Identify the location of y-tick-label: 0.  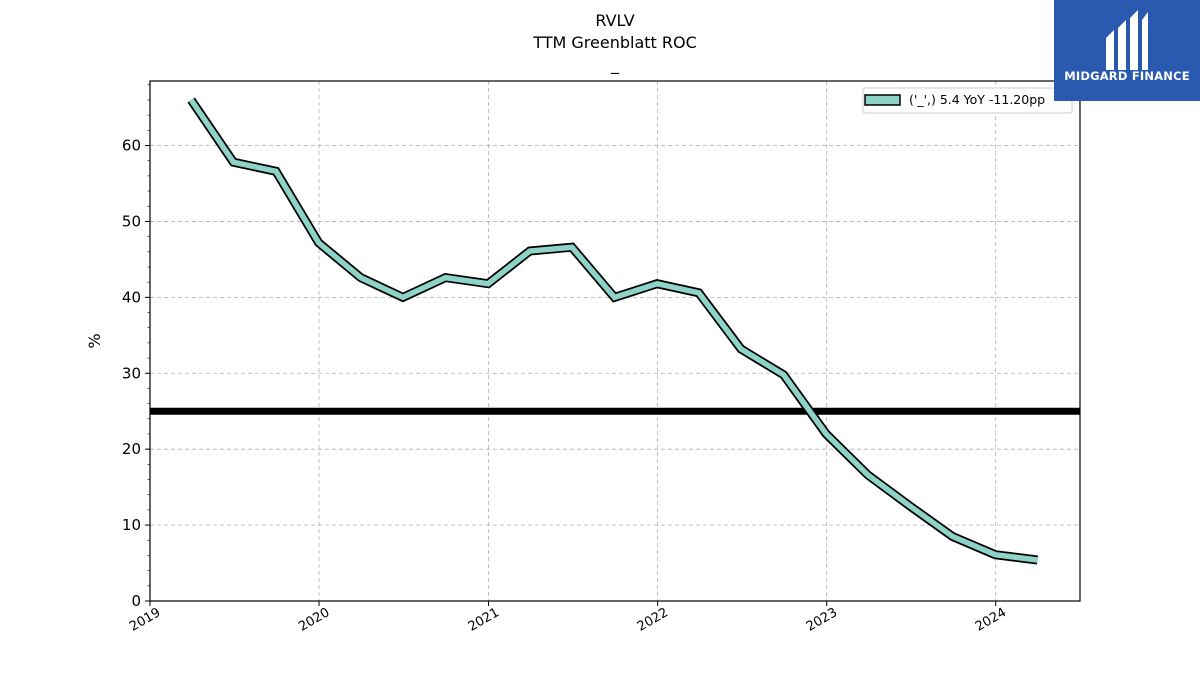
(136, 601).